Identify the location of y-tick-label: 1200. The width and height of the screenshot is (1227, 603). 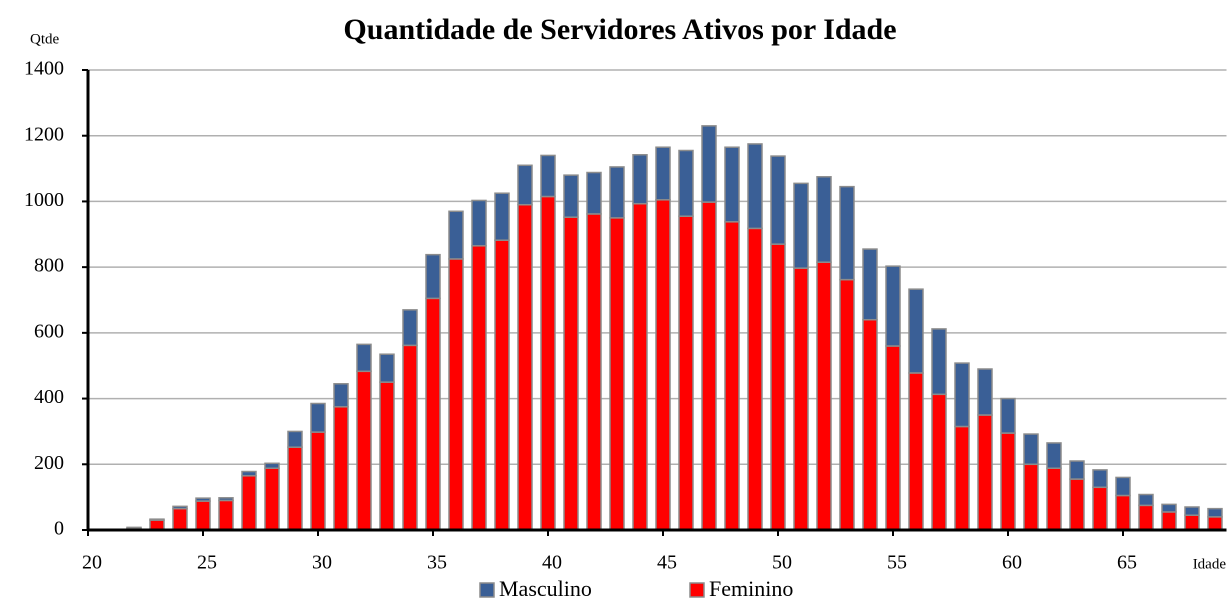
(44, 134).